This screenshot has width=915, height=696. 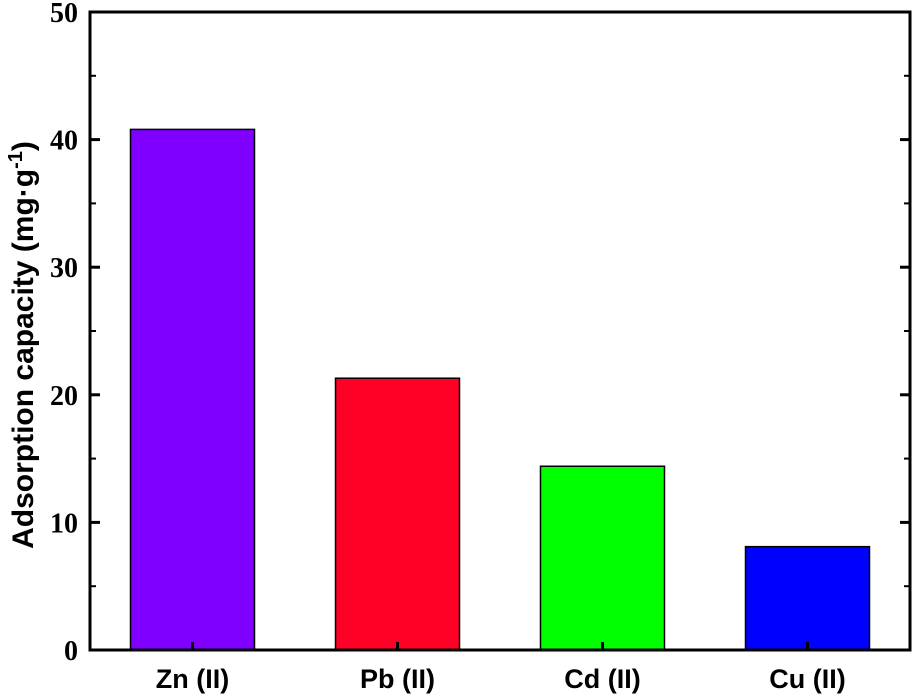 I want to click on y-tick-label: 30, so click(x=64, y=268).